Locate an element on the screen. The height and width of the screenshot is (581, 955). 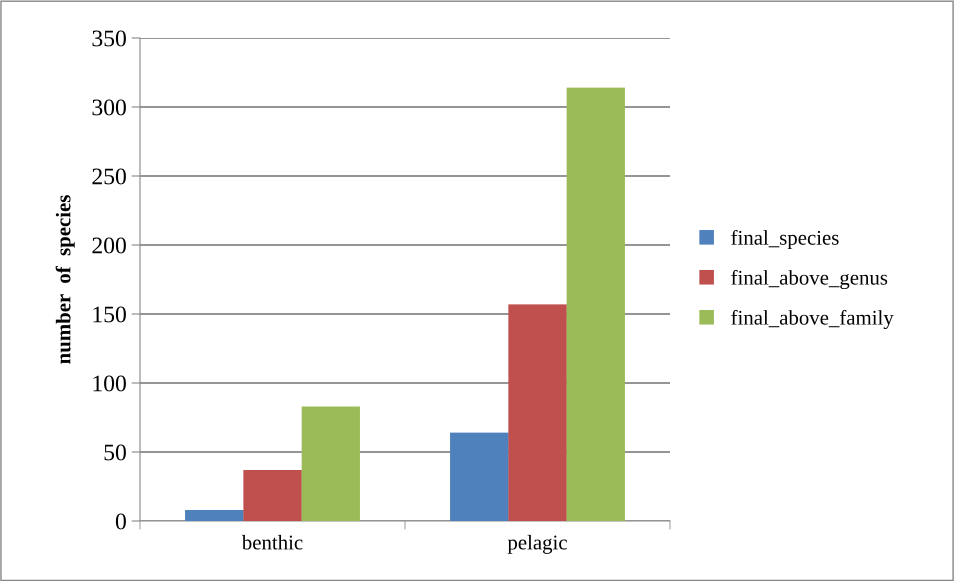
y-tick-label: 50 is located at coordinates (115, 452).